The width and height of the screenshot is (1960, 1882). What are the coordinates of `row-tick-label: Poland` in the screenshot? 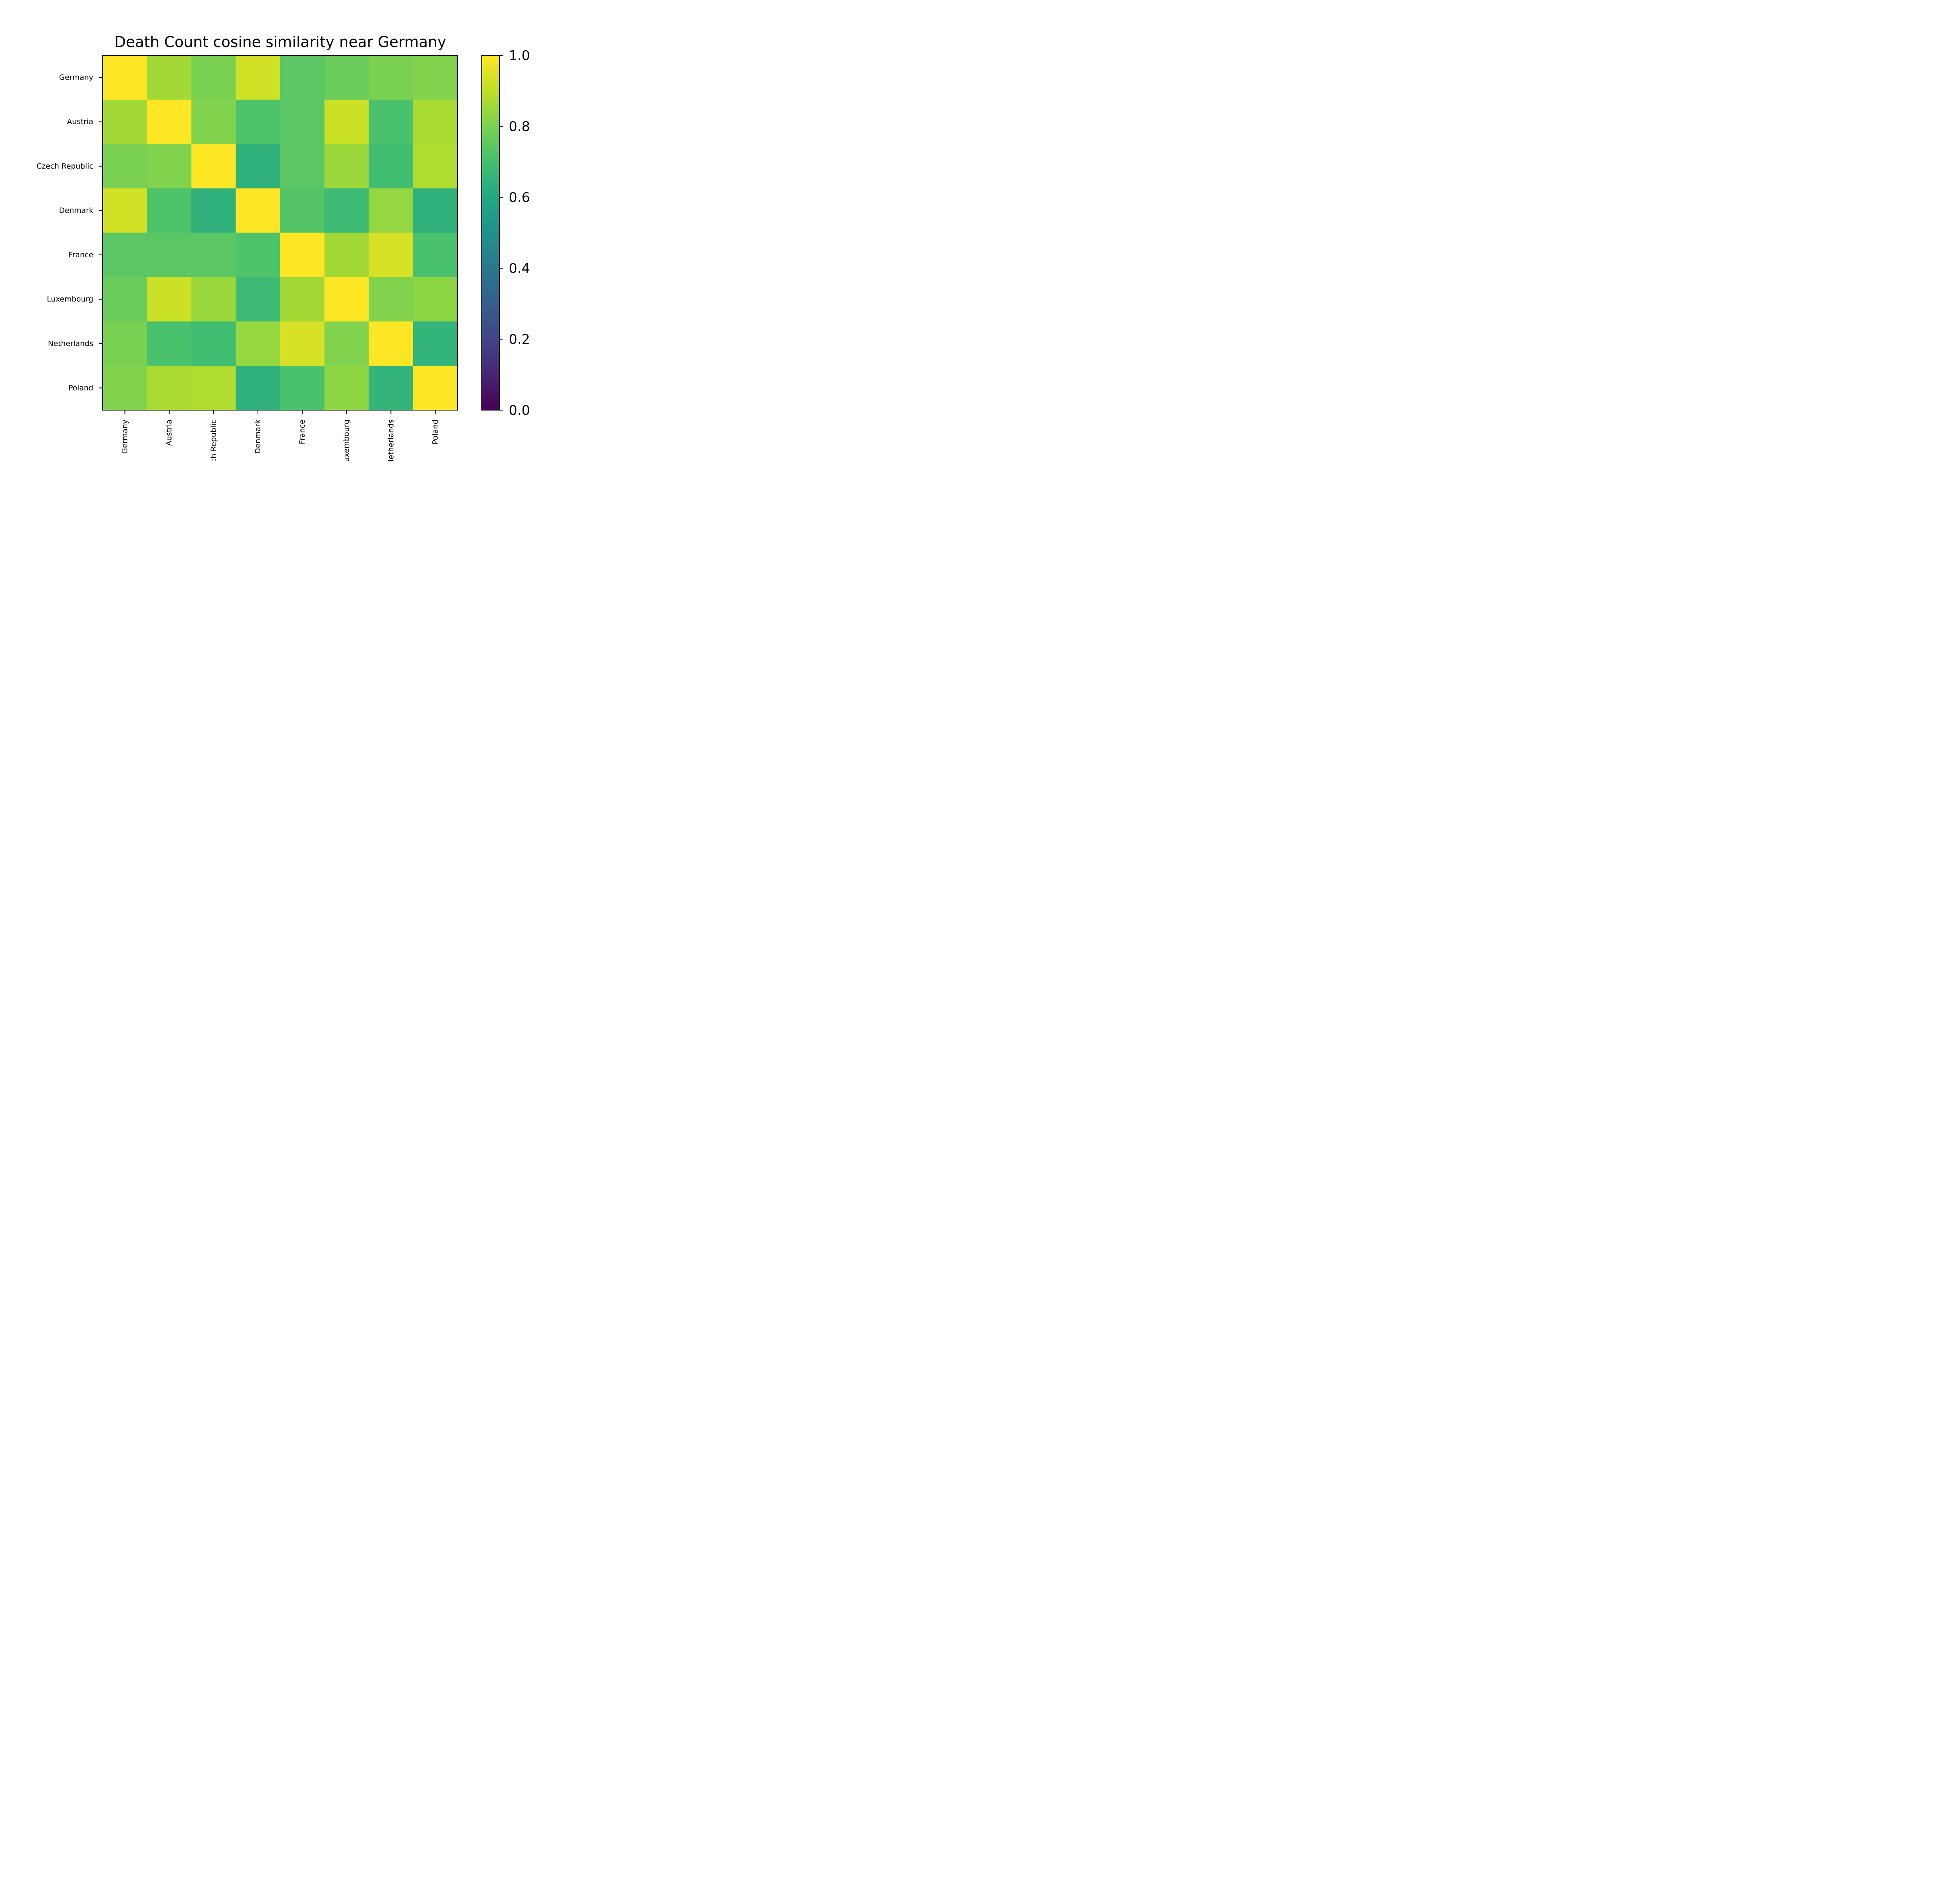 It's located at (81, 387).